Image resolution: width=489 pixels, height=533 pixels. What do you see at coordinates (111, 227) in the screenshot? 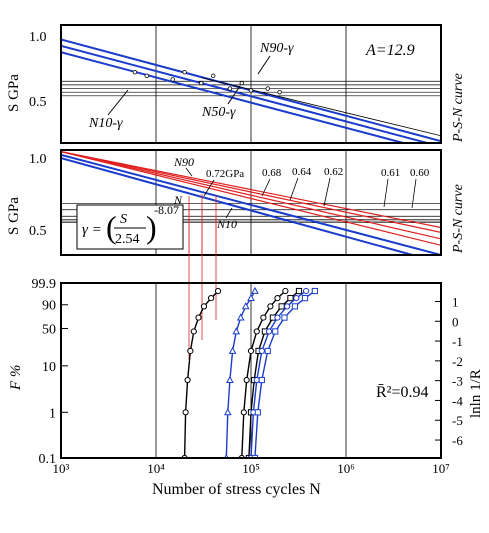
I see `formula-paren-open: (` at bounding box center [111, 227].